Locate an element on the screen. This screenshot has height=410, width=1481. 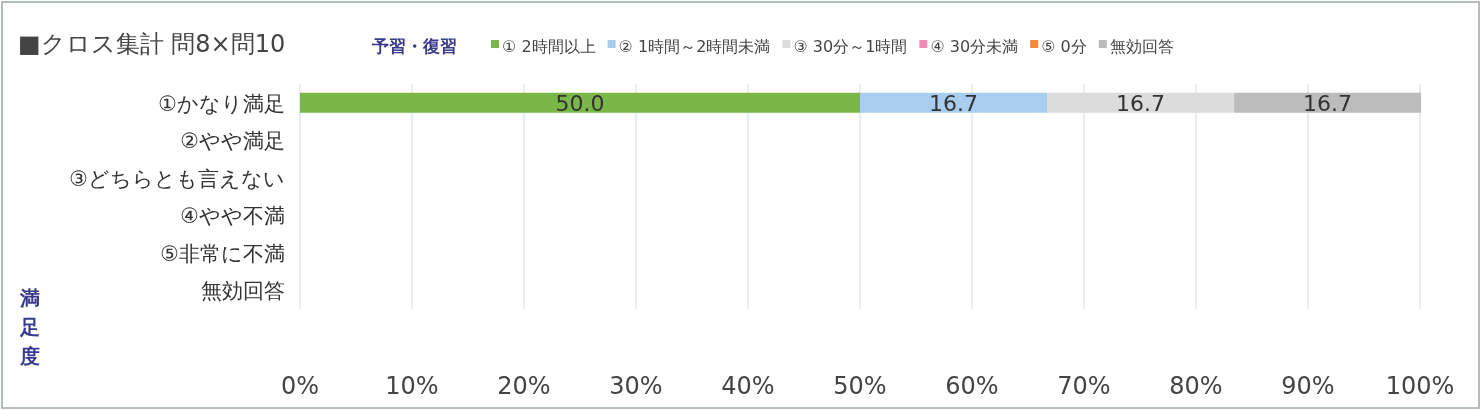
y-tick-label: ⑤非常に不満 is located at coordinates (222, 253).